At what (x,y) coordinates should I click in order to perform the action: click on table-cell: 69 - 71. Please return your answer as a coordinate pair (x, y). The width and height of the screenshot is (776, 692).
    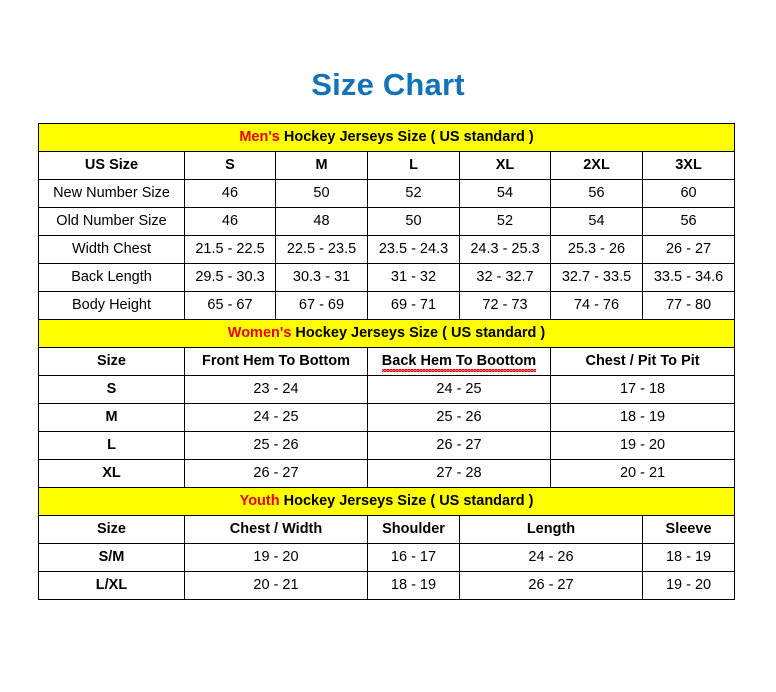
    Looking at the image, I should click on (413, 305).